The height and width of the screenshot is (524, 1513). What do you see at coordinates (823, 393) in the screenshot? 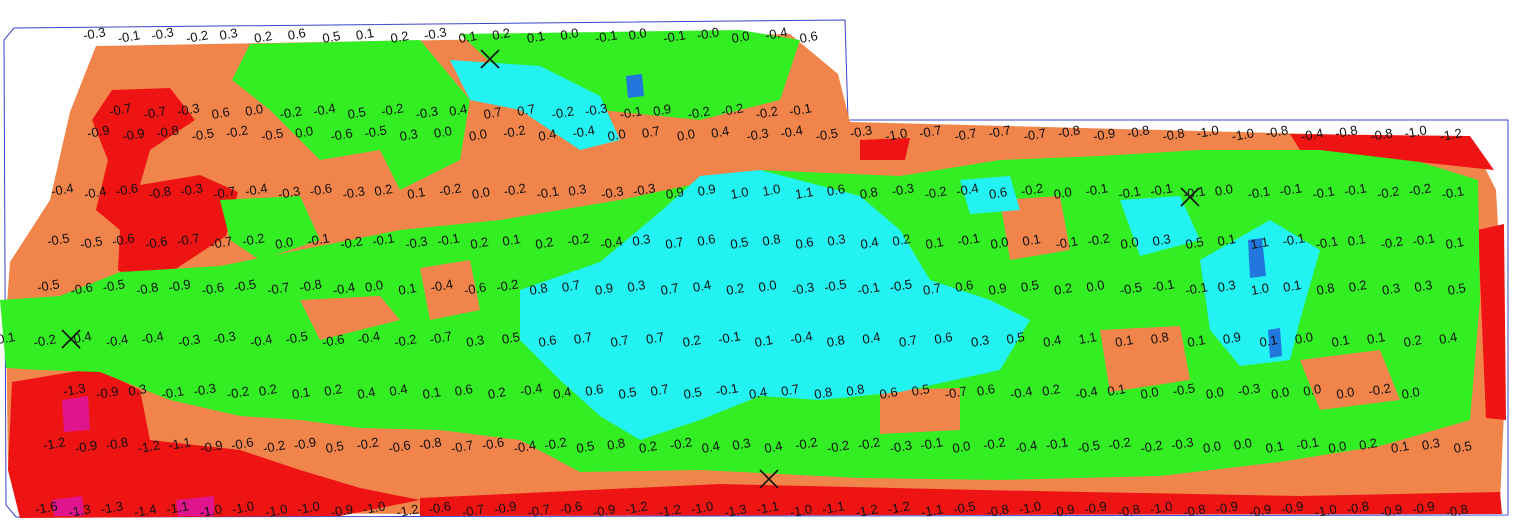
I see `deviation-label: 0.8` at bounding box center [823, 393].